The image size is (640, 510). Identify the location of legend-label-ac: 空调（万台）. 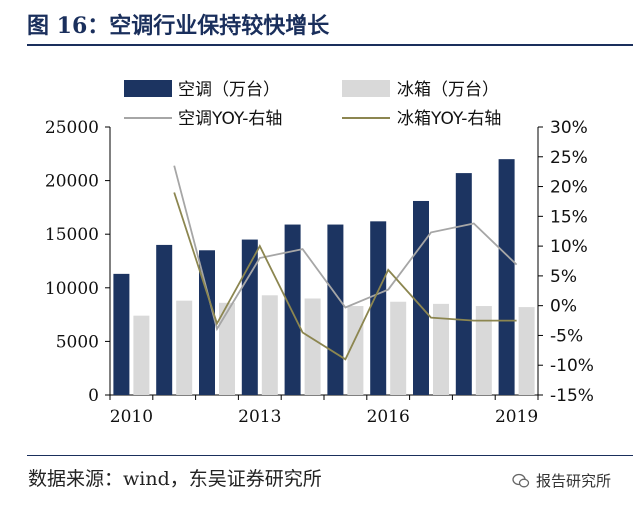
(229, 90).